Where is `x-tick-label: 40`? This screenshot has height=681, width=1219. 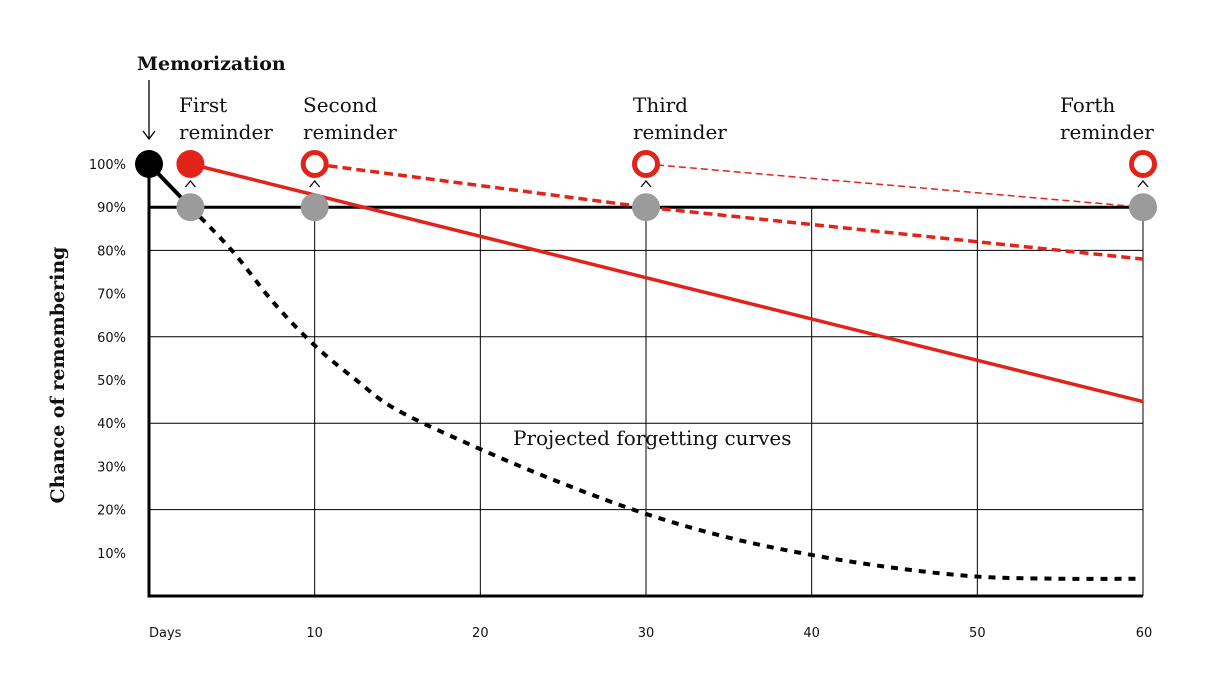
x-tick-label: 40 is located at coordinates (811, 633).